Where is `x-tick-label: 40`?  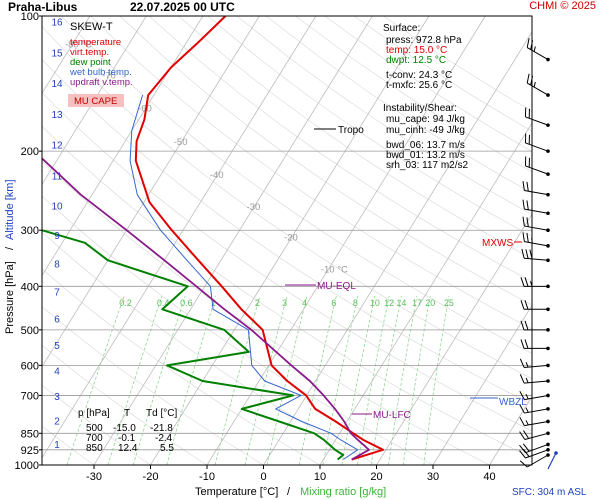
x-tick-label: 40 is located at coordinates (489, 477).